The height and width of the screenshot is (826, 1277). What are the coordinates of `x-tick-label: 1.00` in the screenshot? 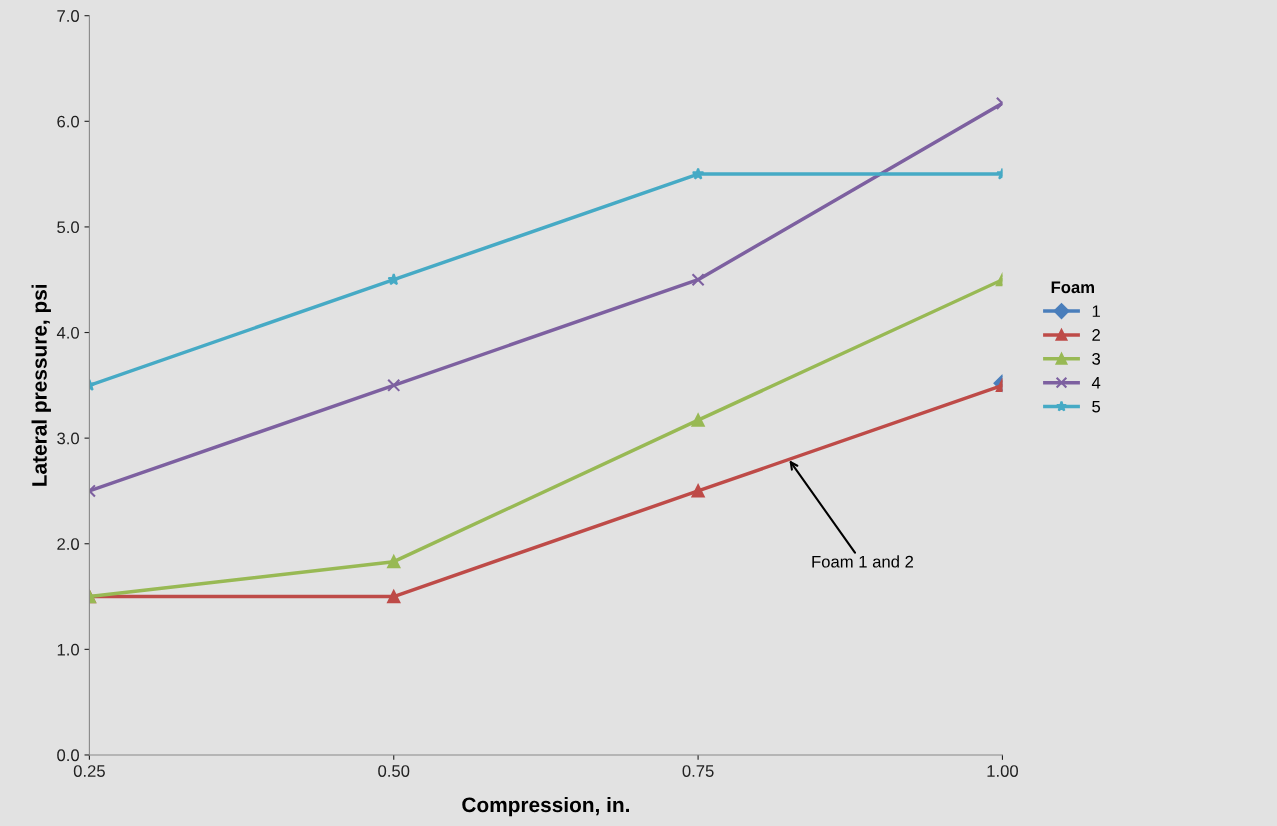 It's located at (1003, 771).